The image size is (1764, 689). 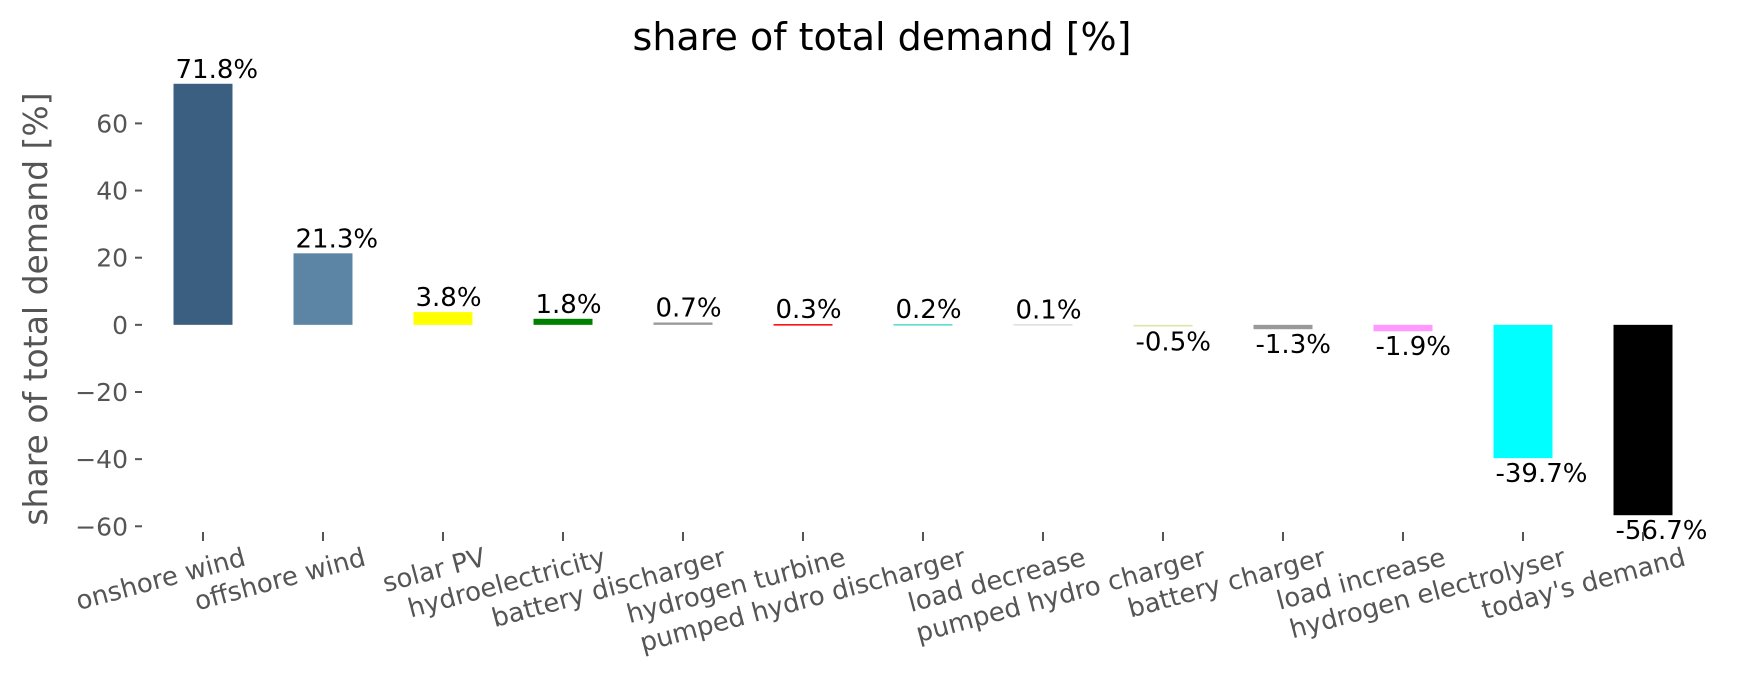 What do you see at coordinates (1413, 347) in the screenshot?
I see `data-label: -1.9%` at bounding box center [1413, 347].